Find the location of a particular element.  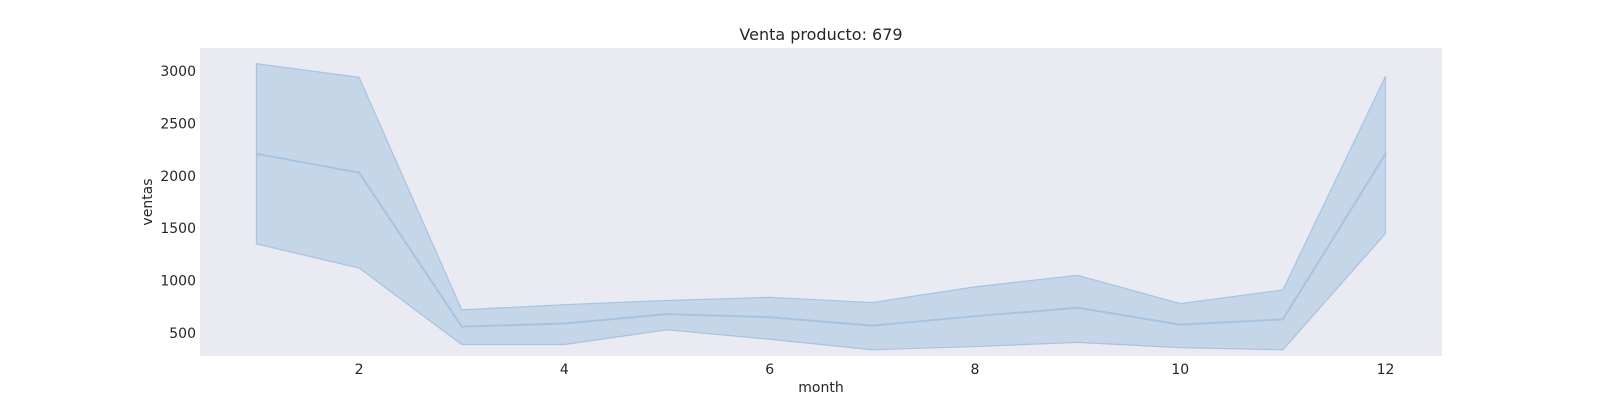

y-tick-label: 1500 is located at coordinates (178, 229).